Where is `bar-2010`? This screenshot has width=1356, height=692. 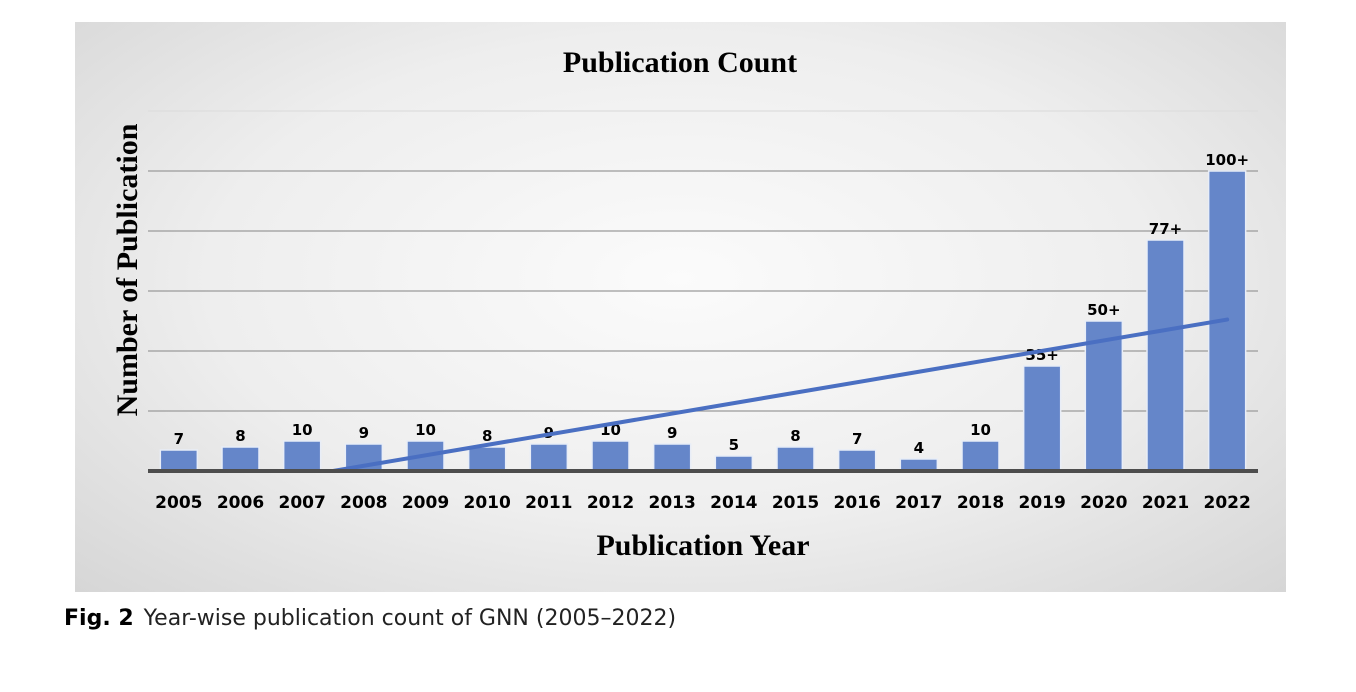 bar-2010 is located at coordinates (487, 459).